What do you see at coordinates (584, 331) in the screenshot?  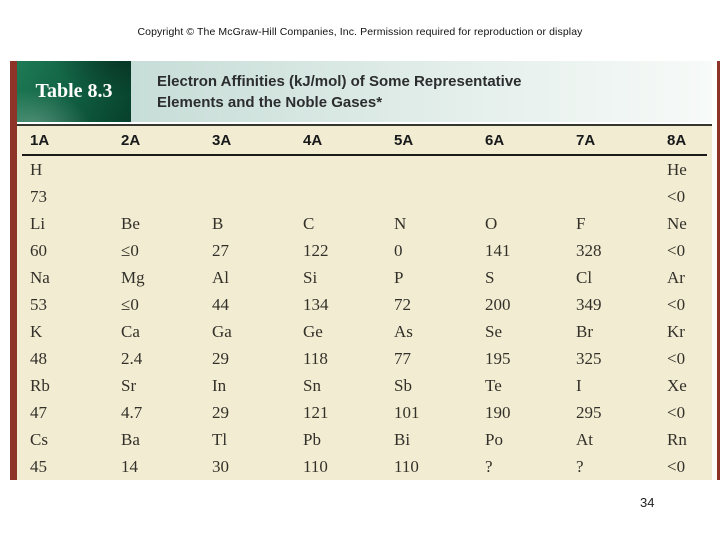 I see `element-symbol: Br` at bounding box center [584, 331].